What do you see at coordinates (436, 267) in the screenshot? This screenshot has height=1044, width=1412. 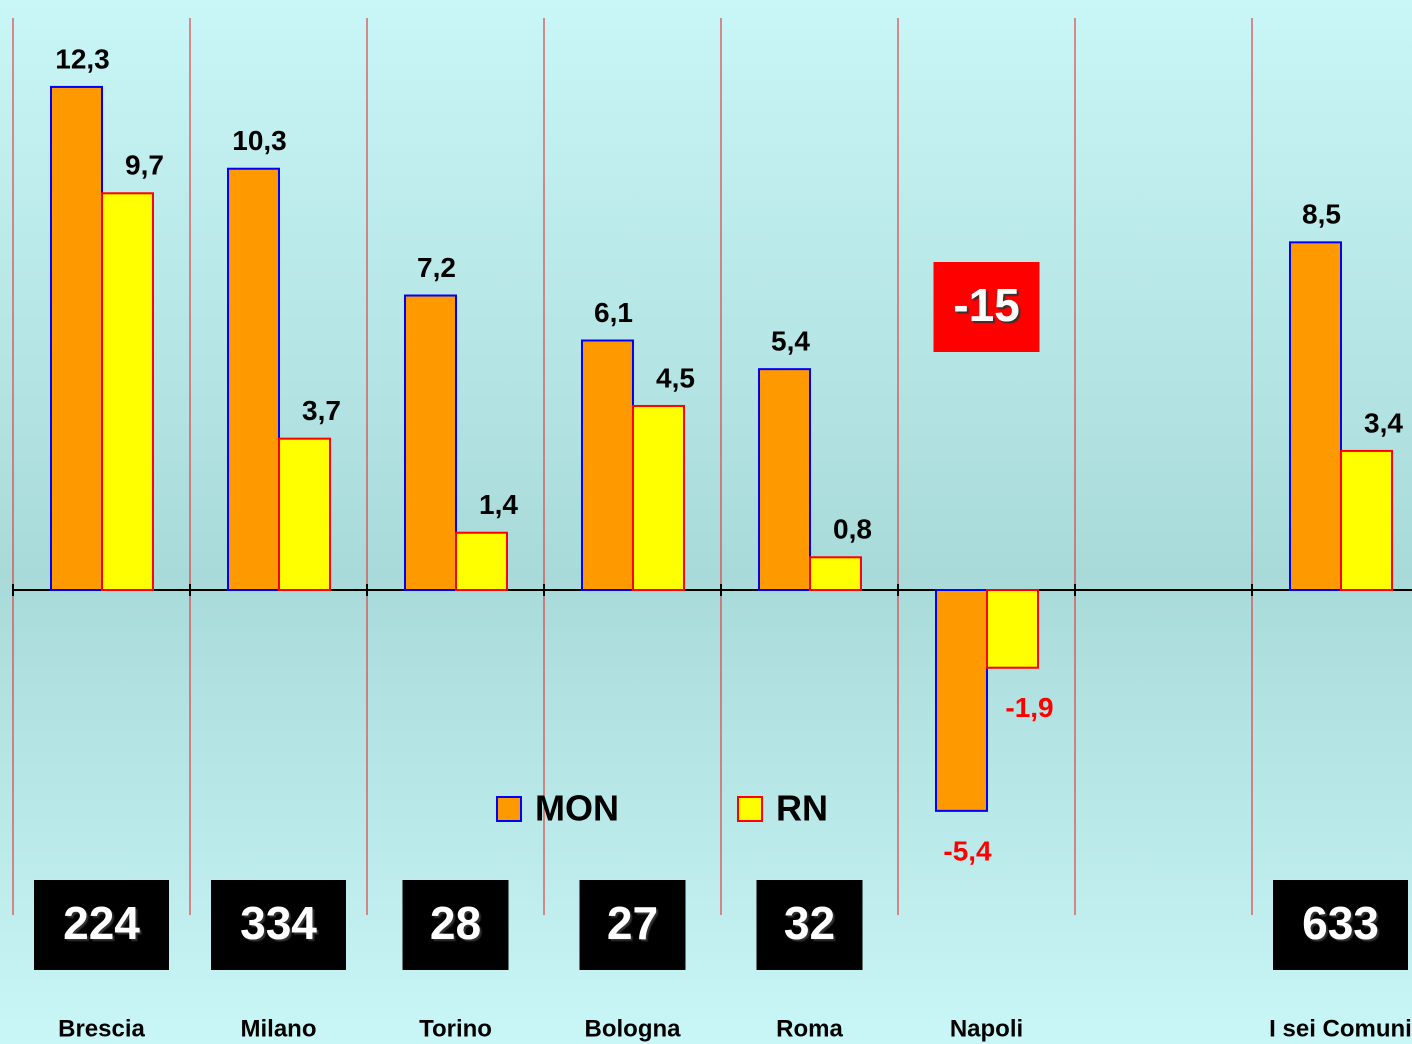 I see `value-label: 7,2` at bounding box center [436, 267].